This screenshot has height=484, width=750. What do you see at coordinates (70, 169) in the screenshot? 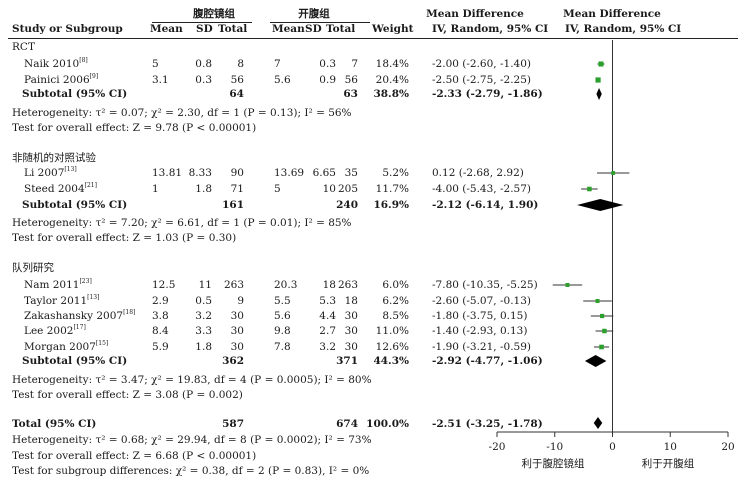
I see `study-reference: [13]` at bounding box center [70, 169].